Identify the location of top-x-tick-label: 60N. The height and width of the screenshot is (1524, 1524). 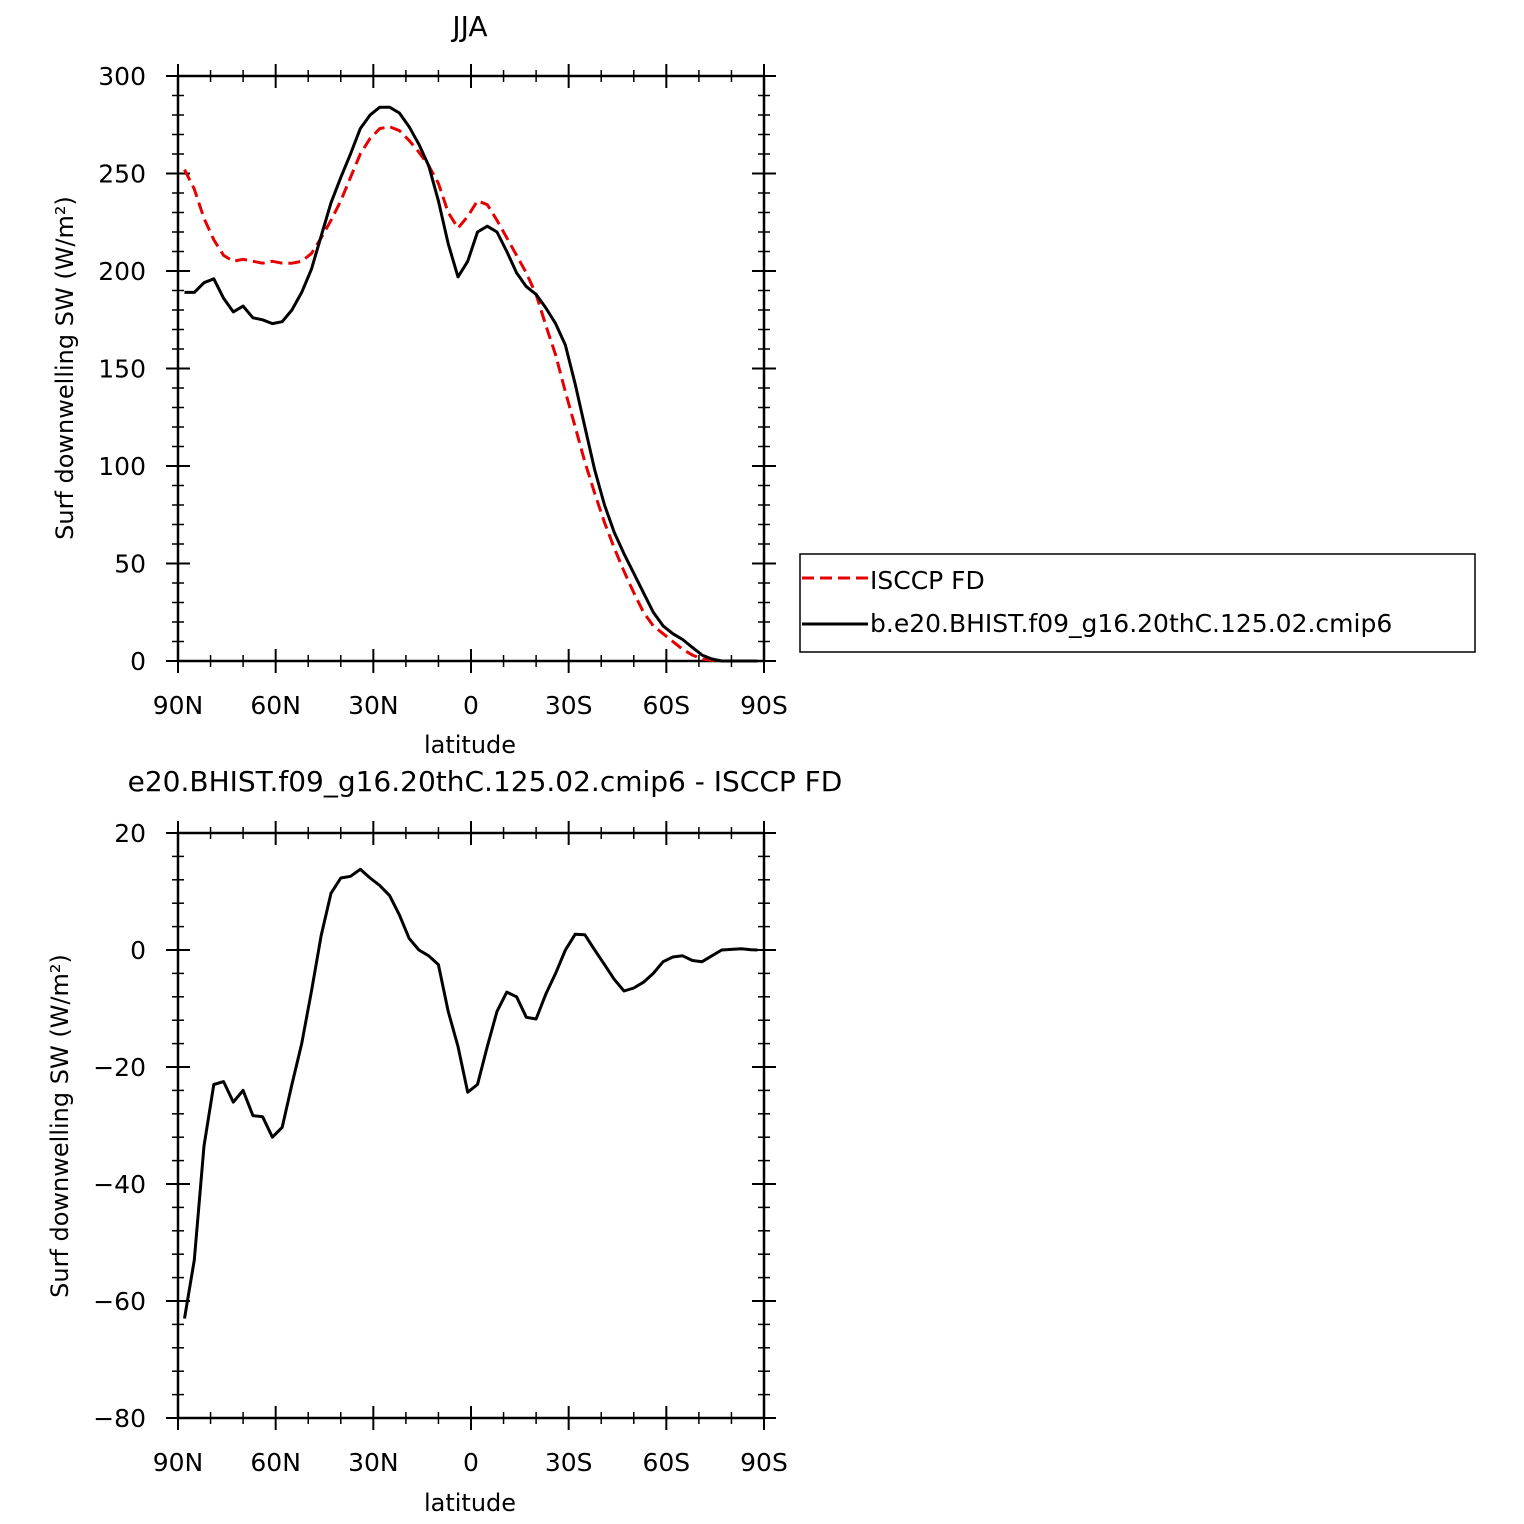
(275, 705).